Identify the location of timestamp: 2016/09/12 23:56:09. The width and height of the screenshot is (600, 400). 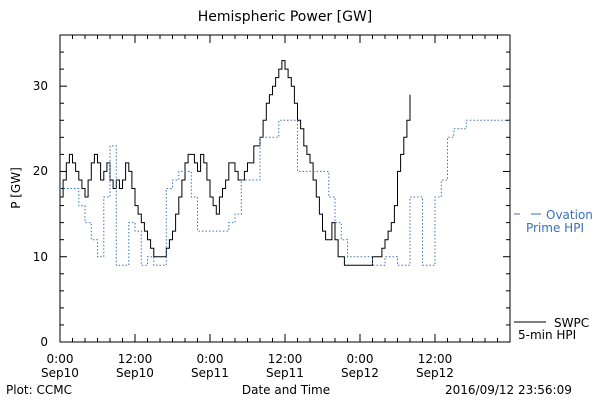
(508, 390).